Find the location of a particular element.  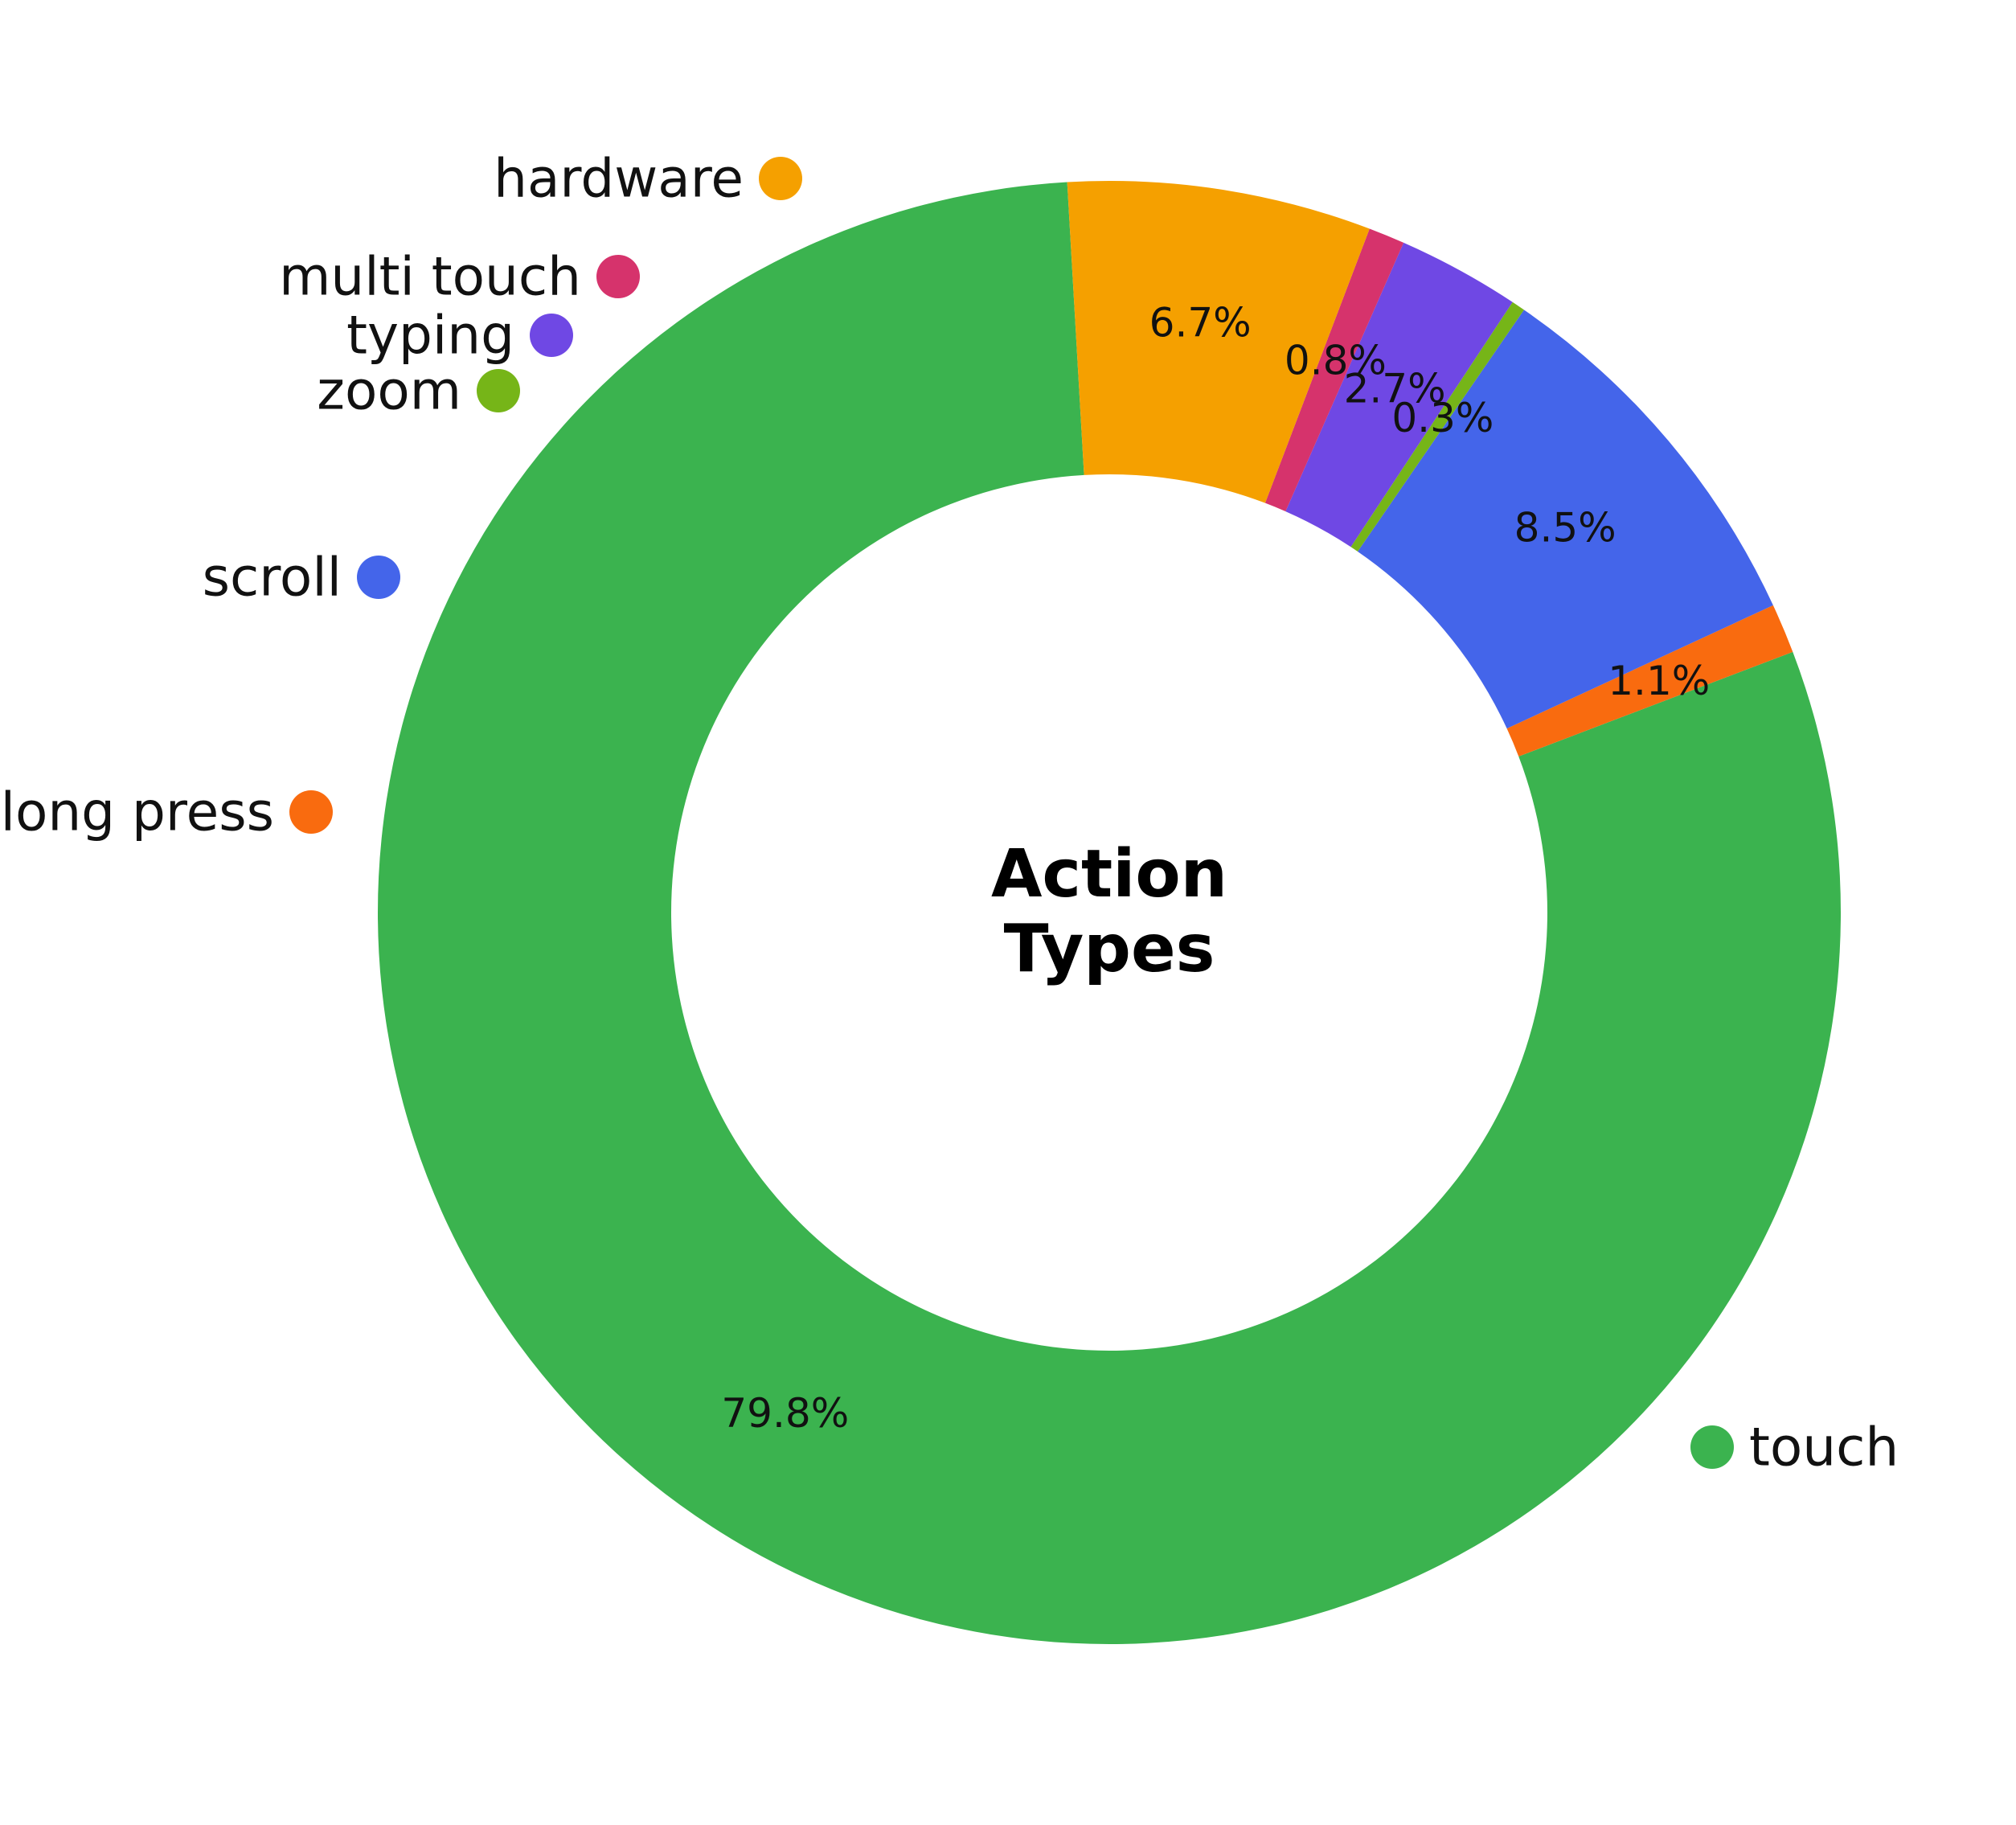

category-label-hardware: hardware is located at coordinates (648, 179).